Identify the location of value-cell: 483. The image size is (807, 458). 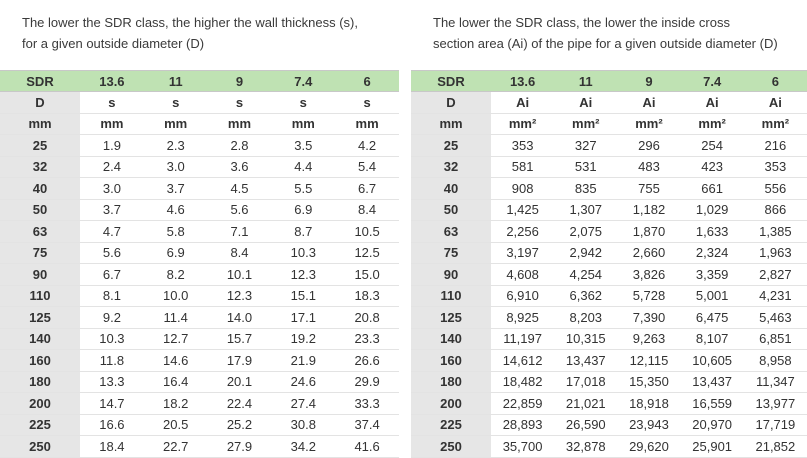
(649, 167).